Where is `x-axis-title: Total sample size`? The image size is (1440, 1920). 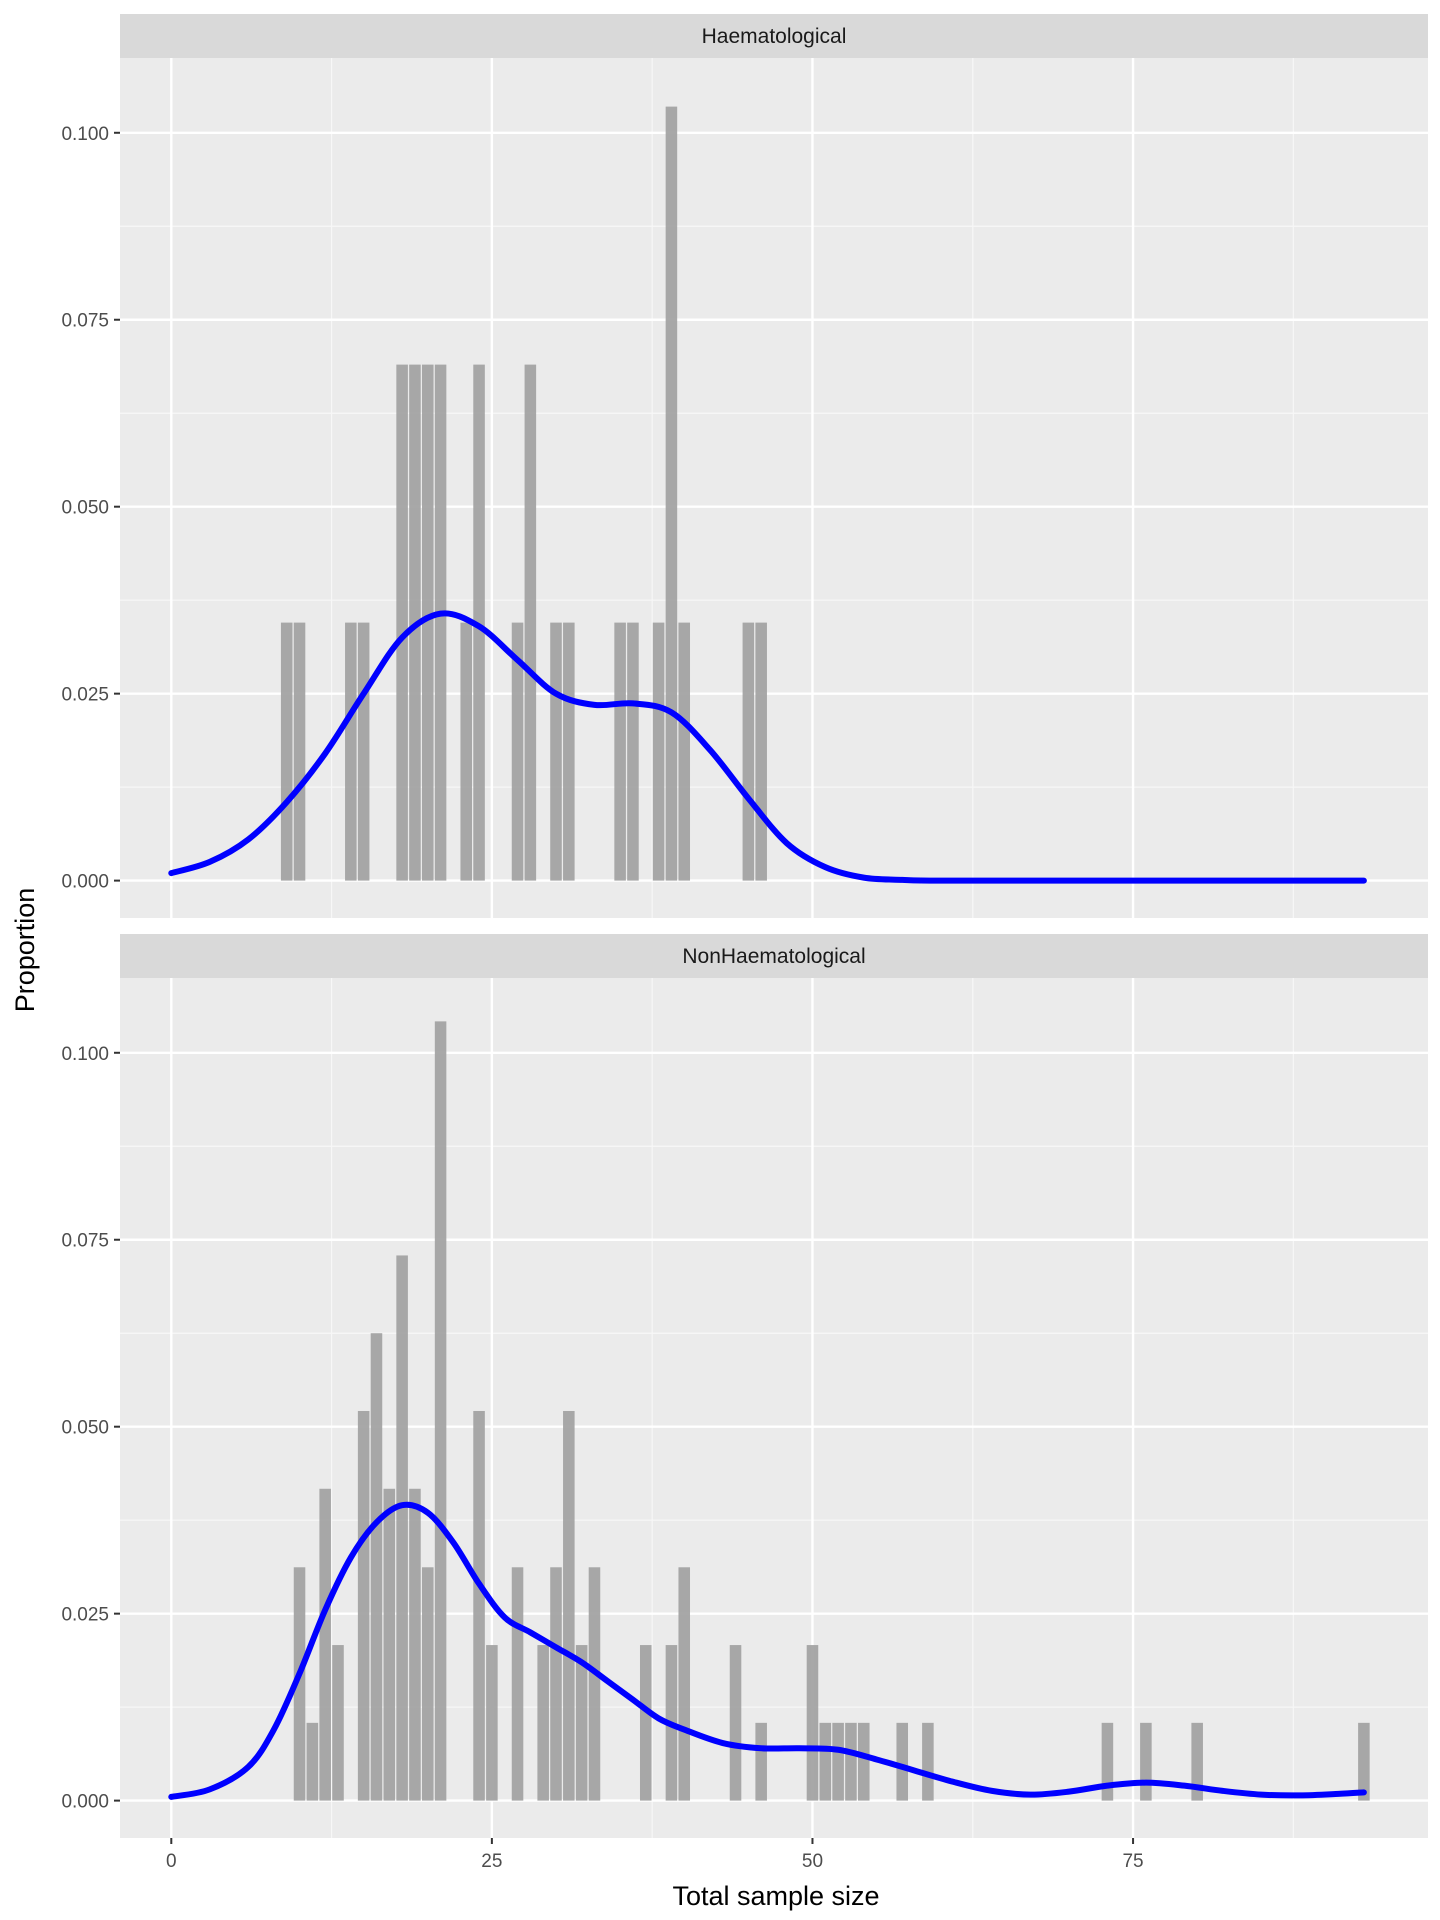
x-axis-title: Total sample size is located at coordinates (775, 1896).